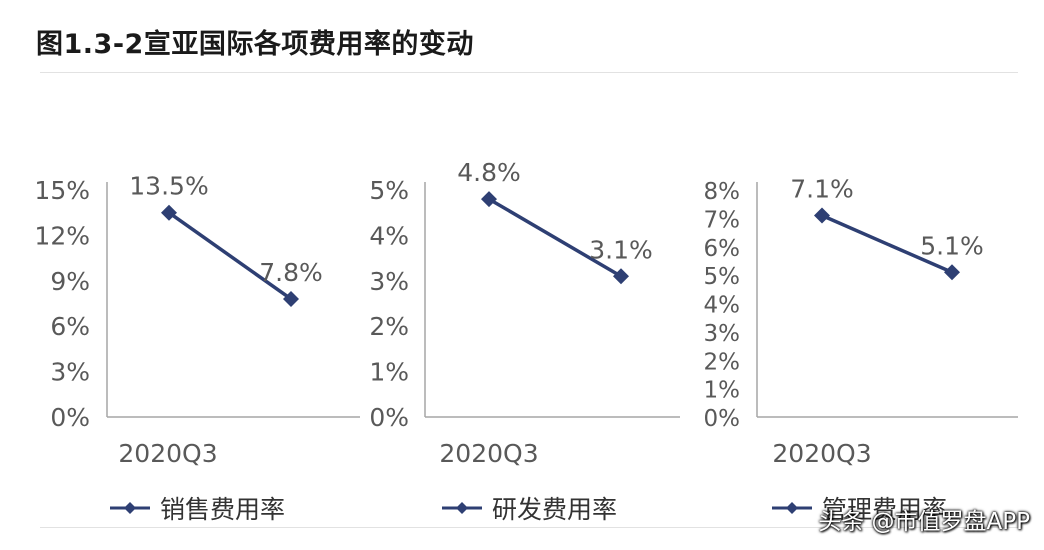 The image size is (1044, 550). I want to click on data-label: 5.1%, so click(952, 245).